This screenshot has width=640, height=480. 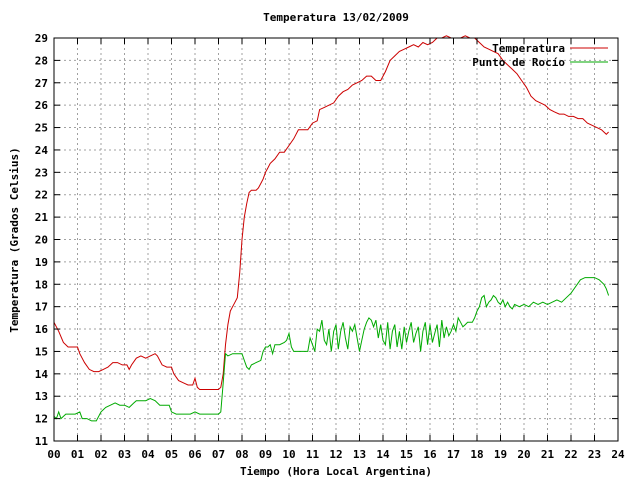 What do you see at coordinates (41, 396) in the screenshot?
I see `y-tick-label: 13` at bounding box center [41, 396].